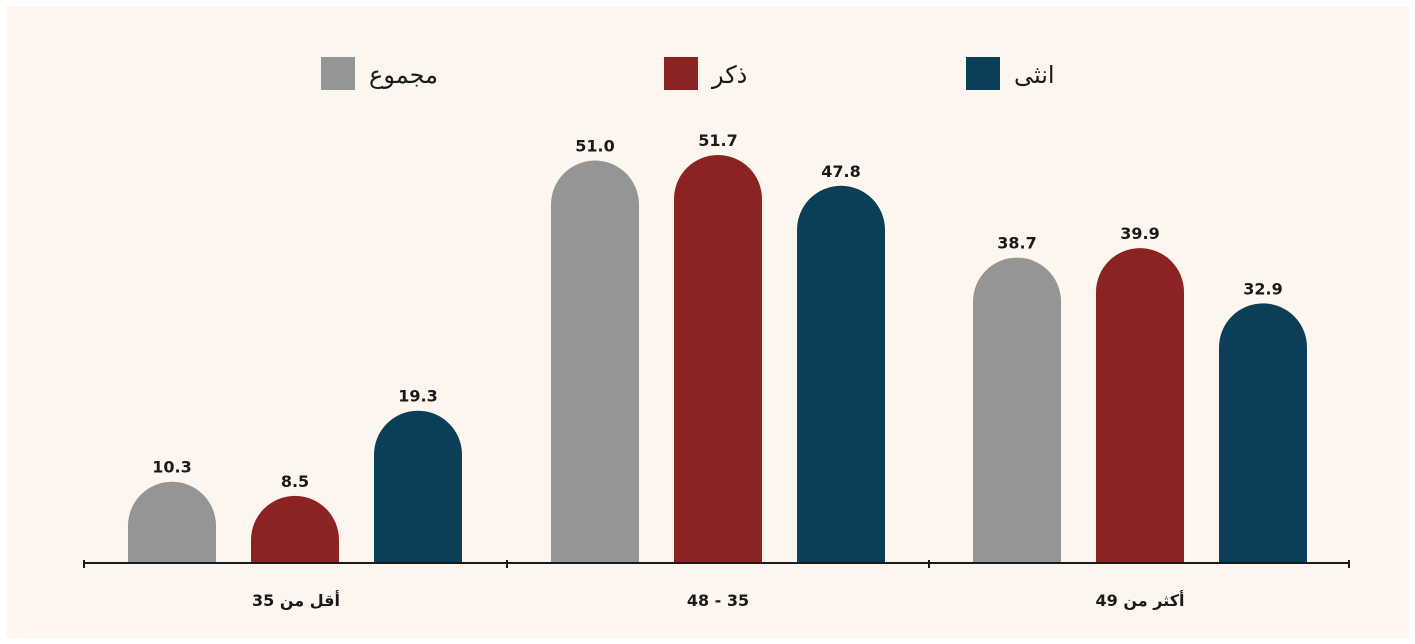  I want to click on legend: مجموع ذكر انثى, so click(688, 73).